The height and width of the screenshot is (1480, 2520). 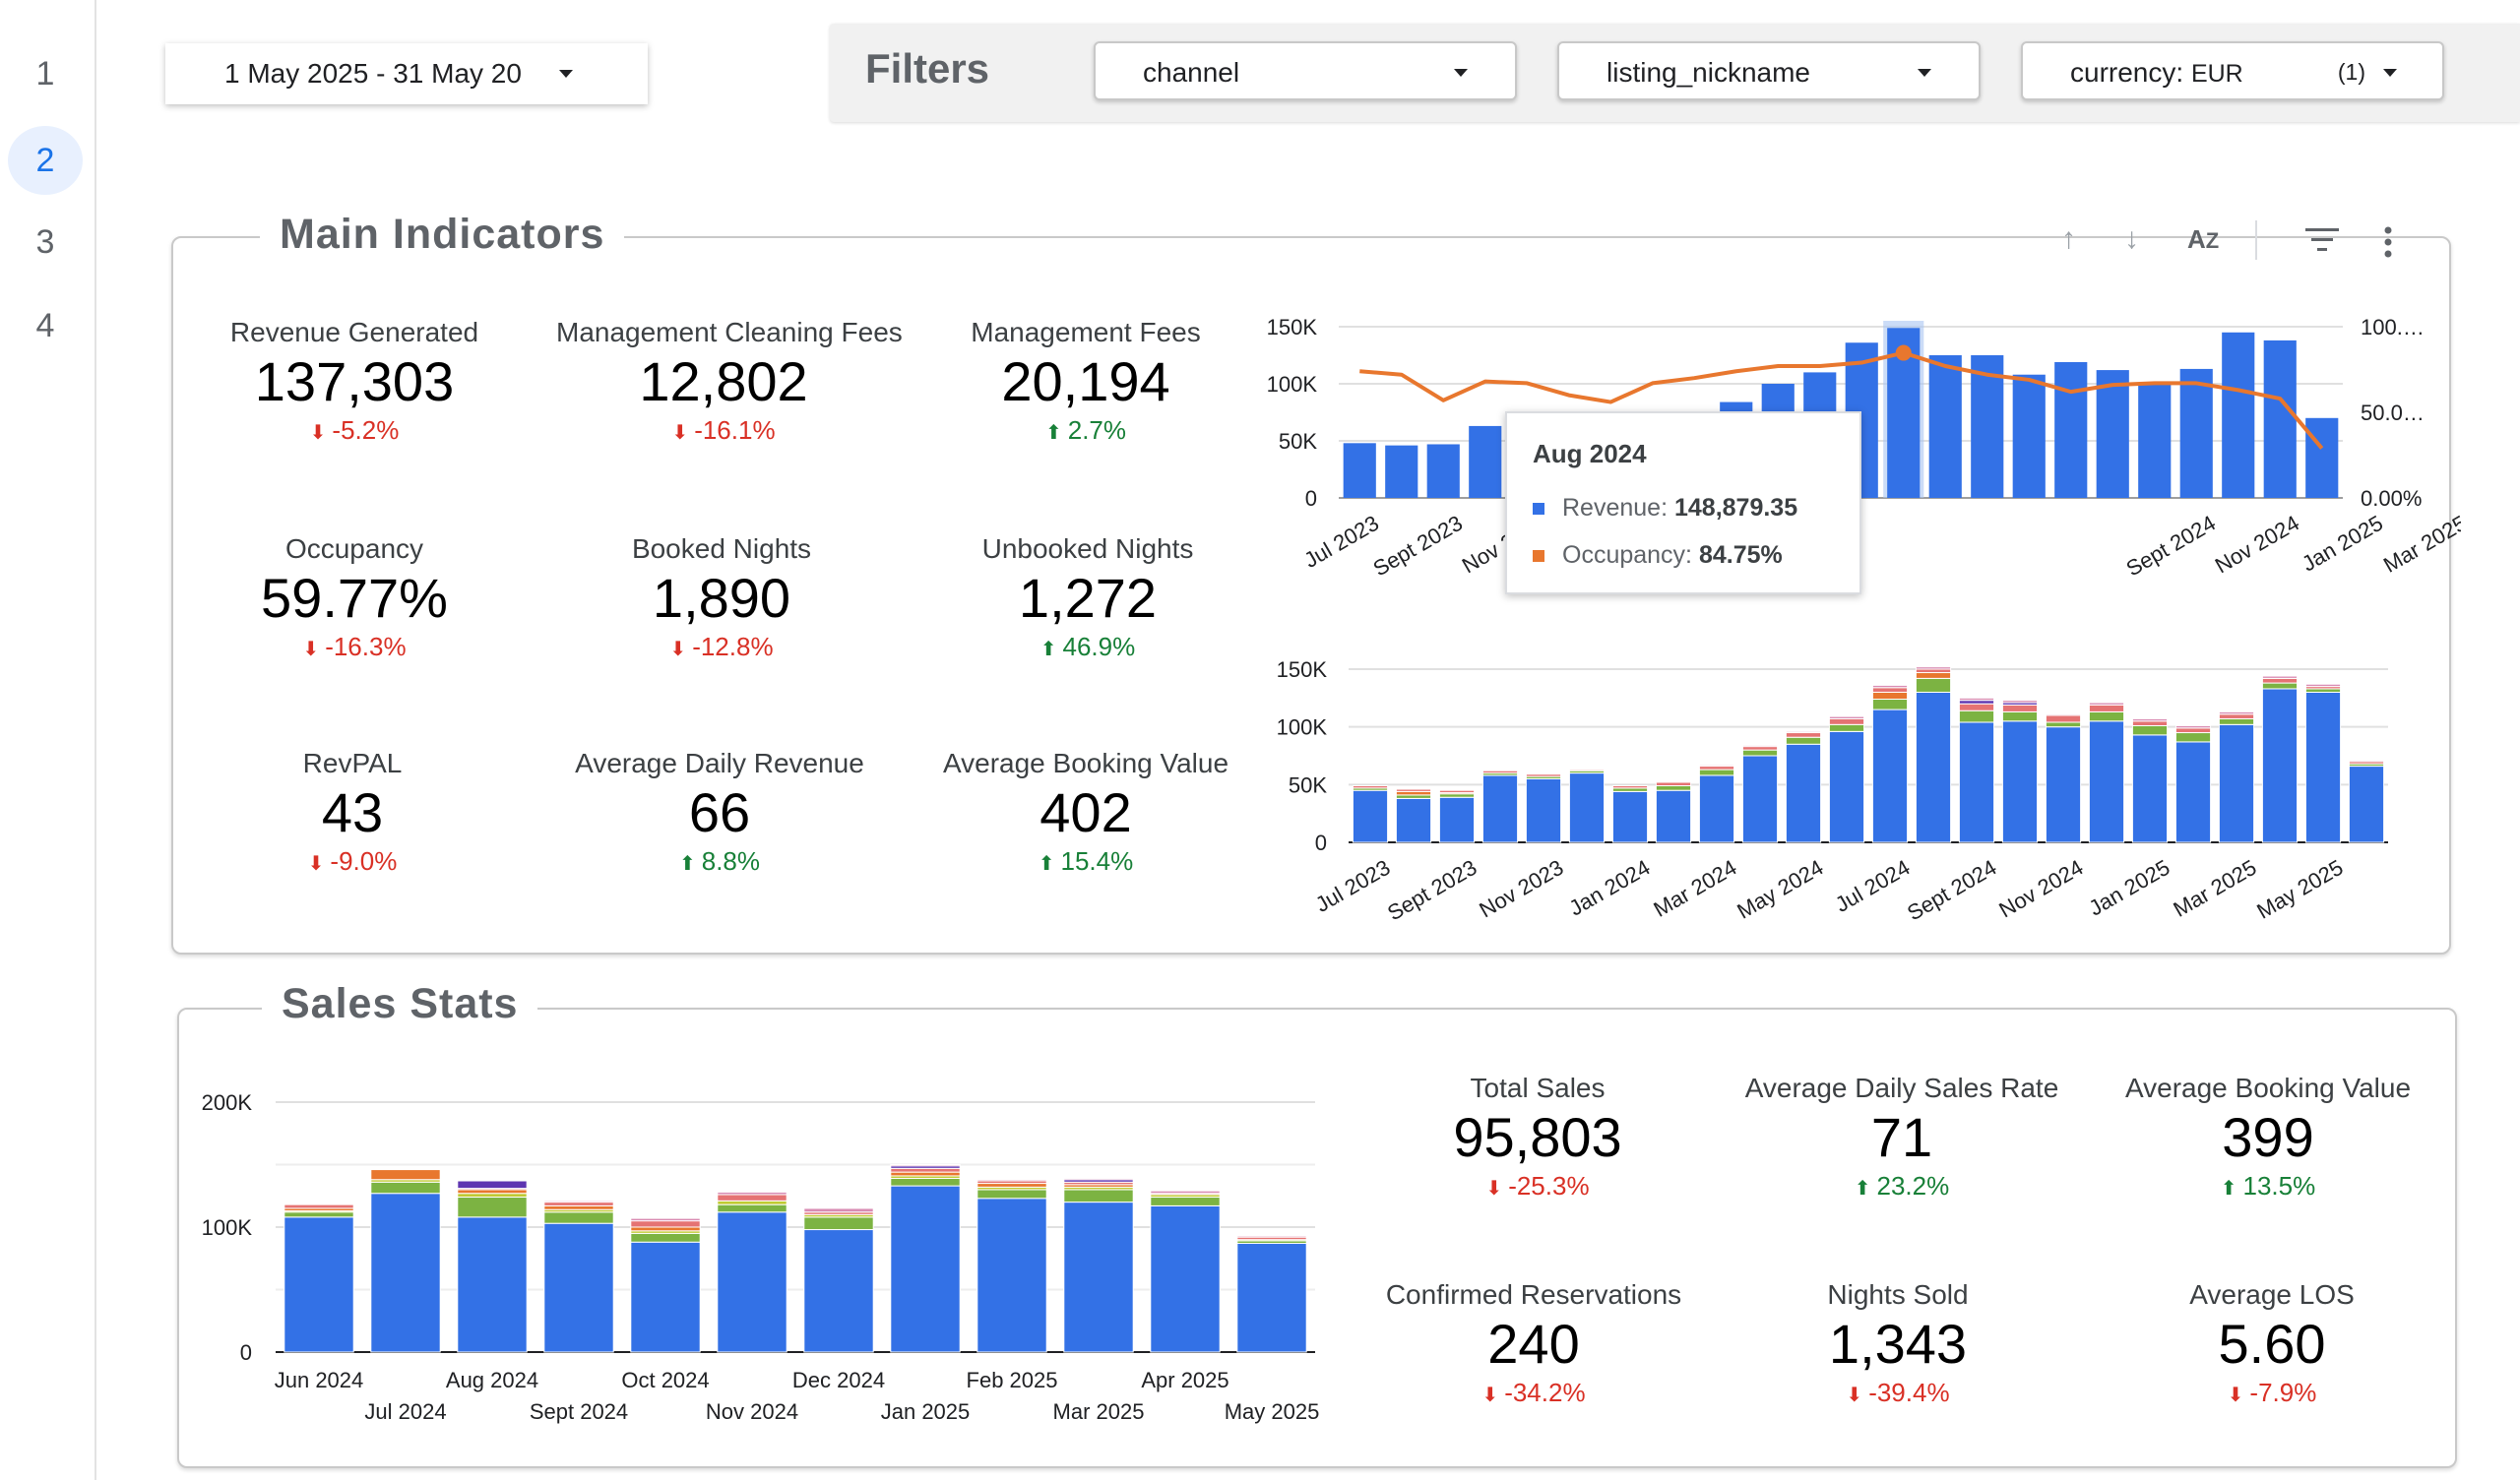 What do you see at coordinates (733, 646) in the screenshot?
I see `kpi-delta-value: -12.8%` at bounding box center [733, 646].